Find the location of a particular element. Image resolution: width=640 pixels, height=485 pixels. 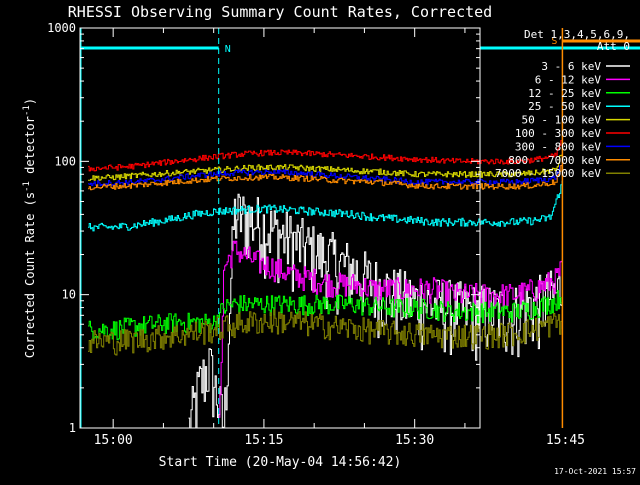

legend-label-2: 6 - 12 keV is located at coordinates (568, 79).